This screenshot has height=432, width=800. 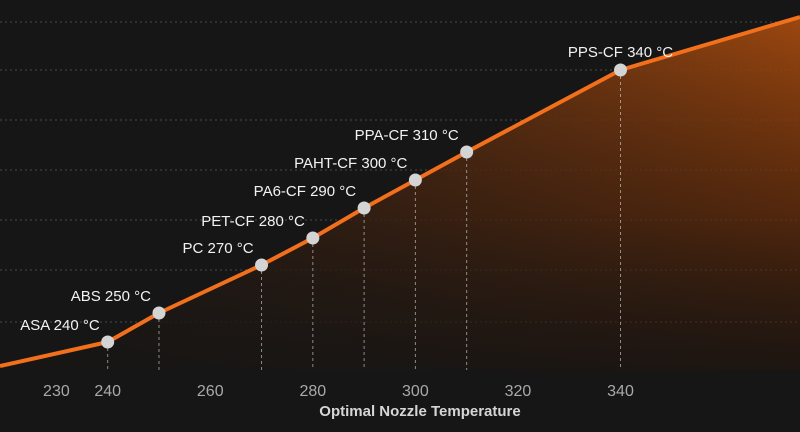 I want to click on point-label-1: ABS 250 °C, so click(x=111, y=296).